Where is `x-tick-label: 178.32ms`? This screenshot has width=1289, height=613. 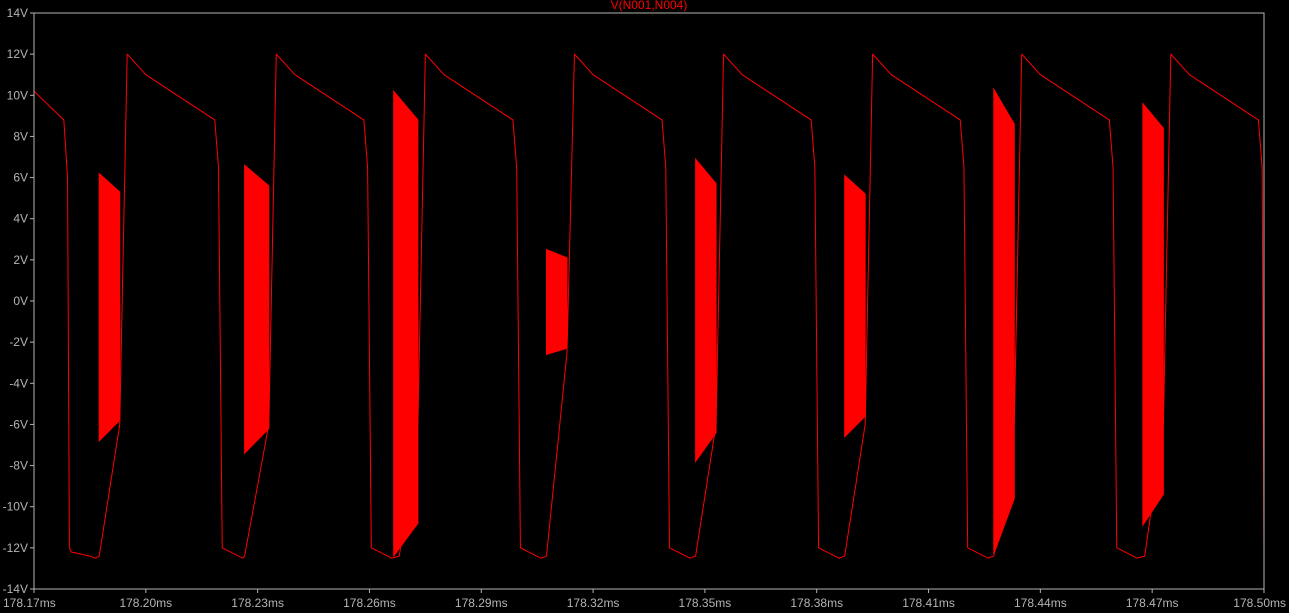 x-tick-label: 178.32ms is located at coordinates (593, 603).